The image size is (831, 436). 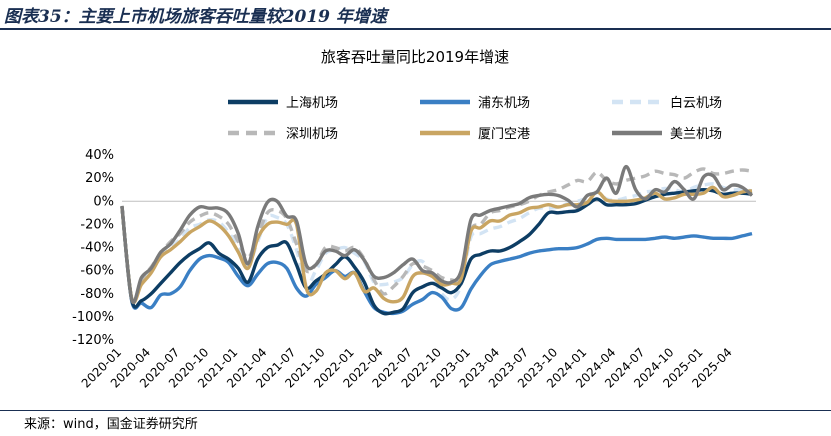 What do you see at coordinates (97, 271) in the screenshot?
I see `y-tick-label: -60%` at bounding box center [97, 271].